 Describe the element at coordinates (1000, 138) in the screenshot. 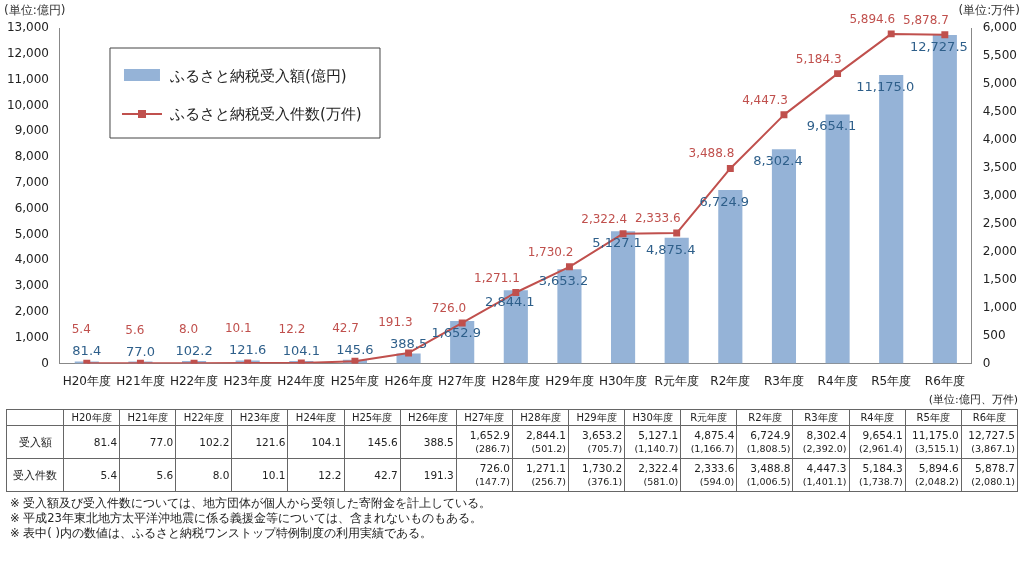

I see `y2-tick-label: 4,000` at that location.